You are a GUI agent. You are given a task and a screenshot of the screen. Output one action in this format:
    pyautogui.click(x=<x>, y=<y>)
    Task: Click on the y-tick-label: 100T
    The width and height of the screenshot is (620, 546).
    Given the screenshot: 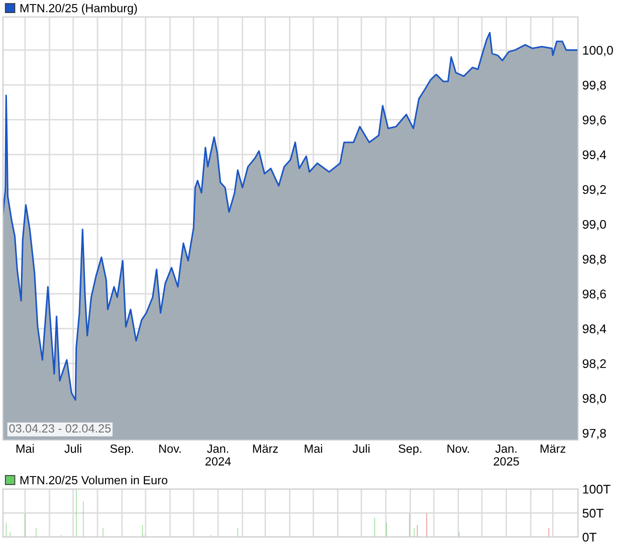 What is the action you would take?
    pyautogui.click(x=596, y=489)
    